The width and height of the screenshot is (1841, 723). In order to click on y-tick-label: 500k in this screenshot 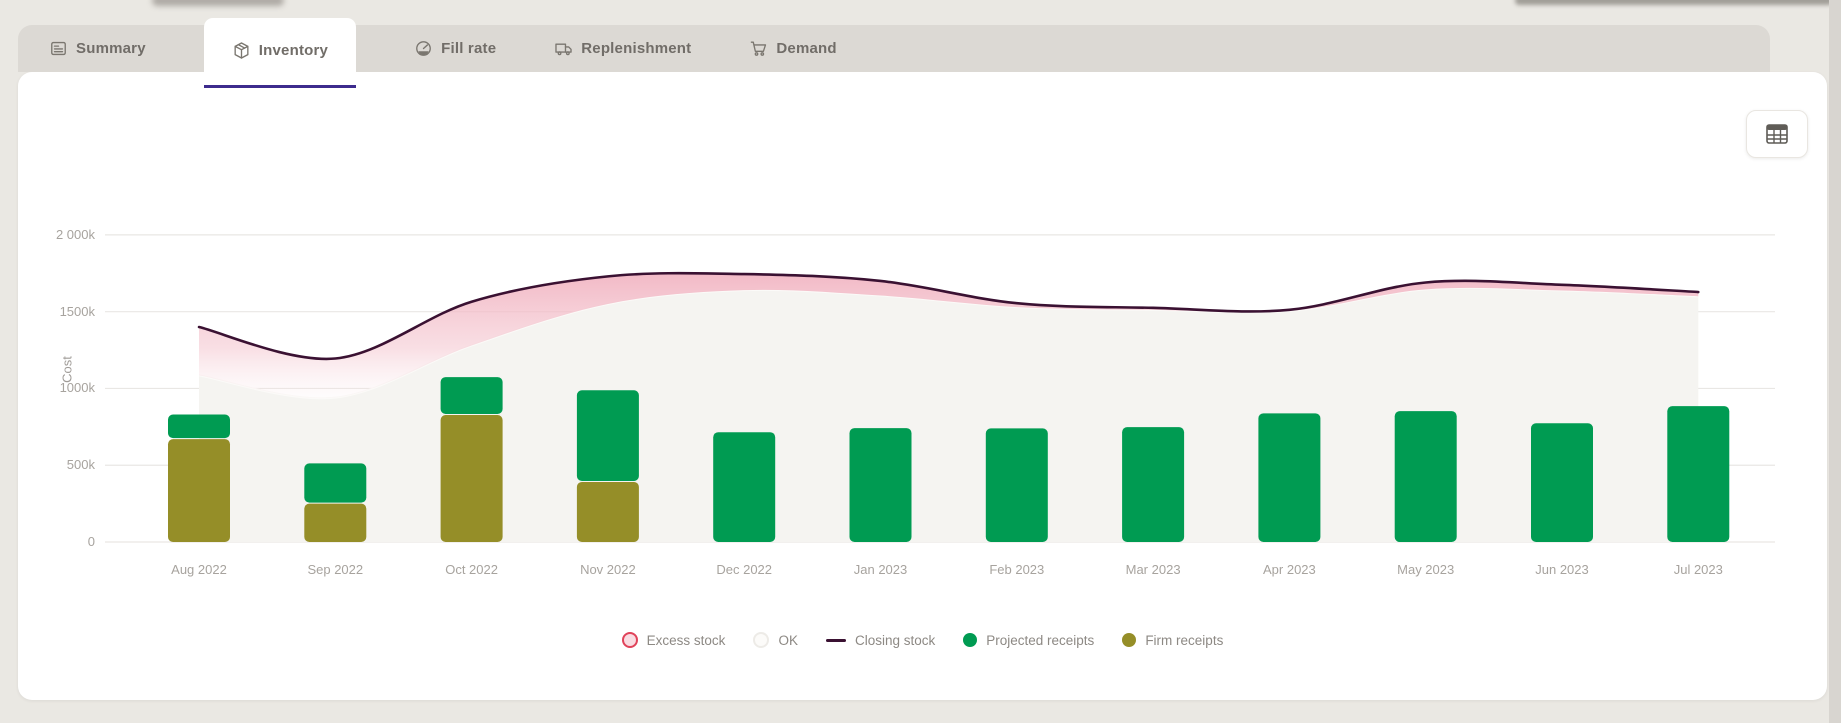, I will do `click(80, 465)`.